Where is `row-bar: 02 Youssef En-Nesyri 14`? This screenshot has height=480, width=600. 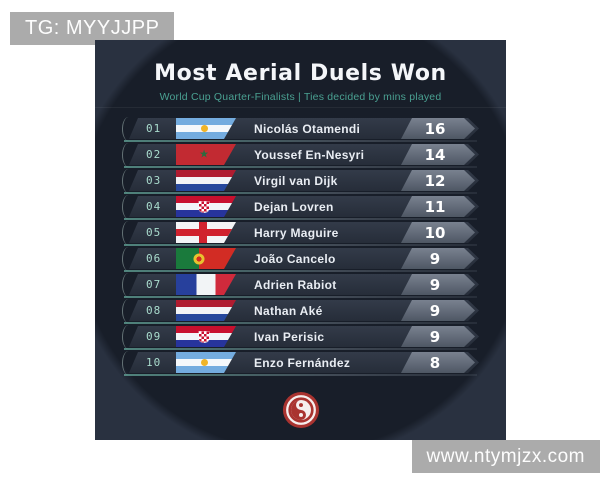 row-bar: 02 Youssef En-Nesyri 14 is located at coordinates (304, 154).